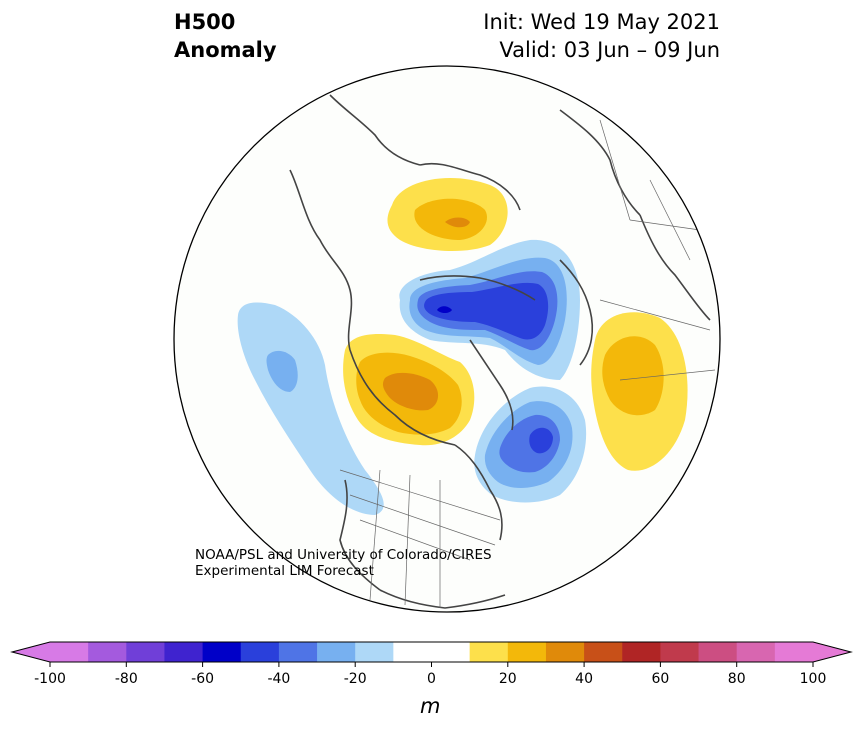 The height and width of the screenshot is (732, 863). Describe the element at coordinates (431, 679) in the screenshot. I see `colorbar-tick-label: 0` at that location.